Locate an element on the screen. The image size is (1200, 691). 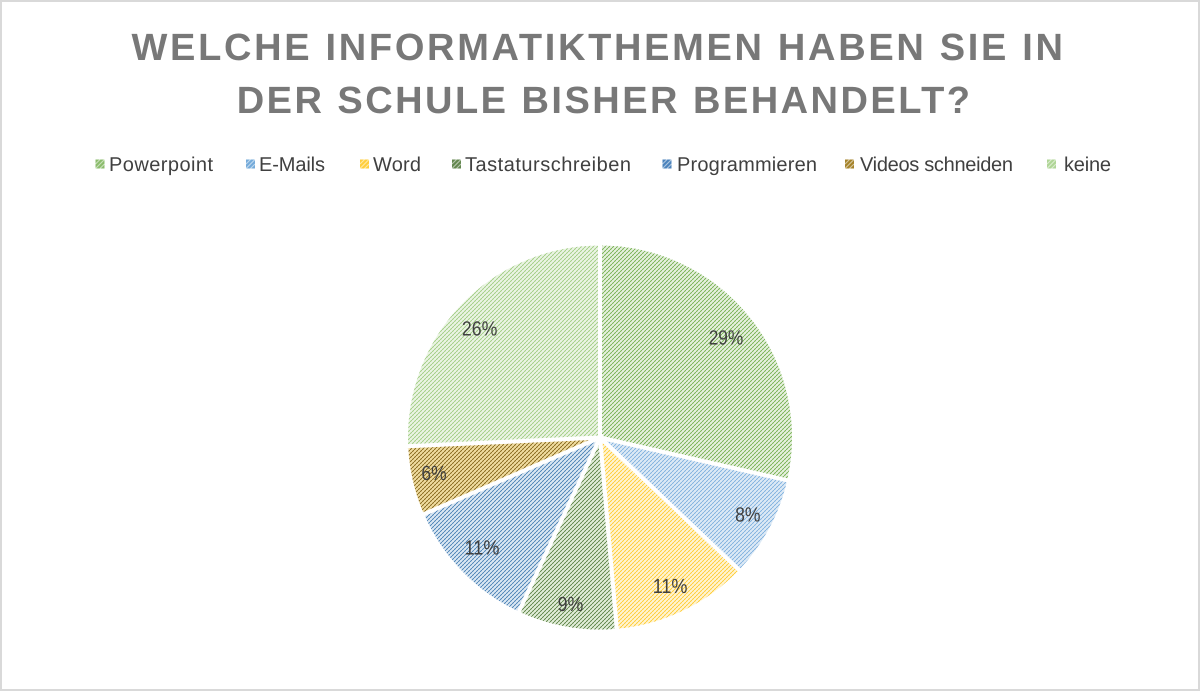
svg-text: Videos schneiden is located at coordinates (936, 165).